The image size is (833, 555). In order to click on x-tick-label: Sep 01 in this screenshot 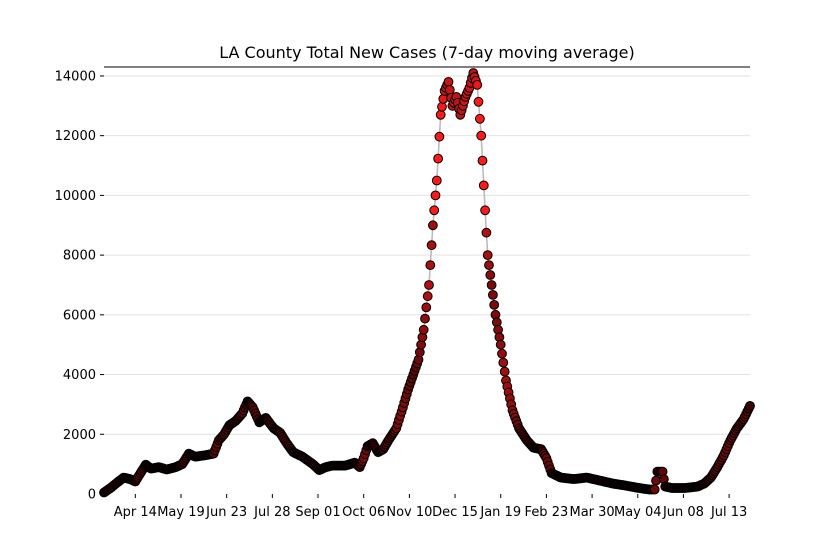, I will do `click(317, 512)`.